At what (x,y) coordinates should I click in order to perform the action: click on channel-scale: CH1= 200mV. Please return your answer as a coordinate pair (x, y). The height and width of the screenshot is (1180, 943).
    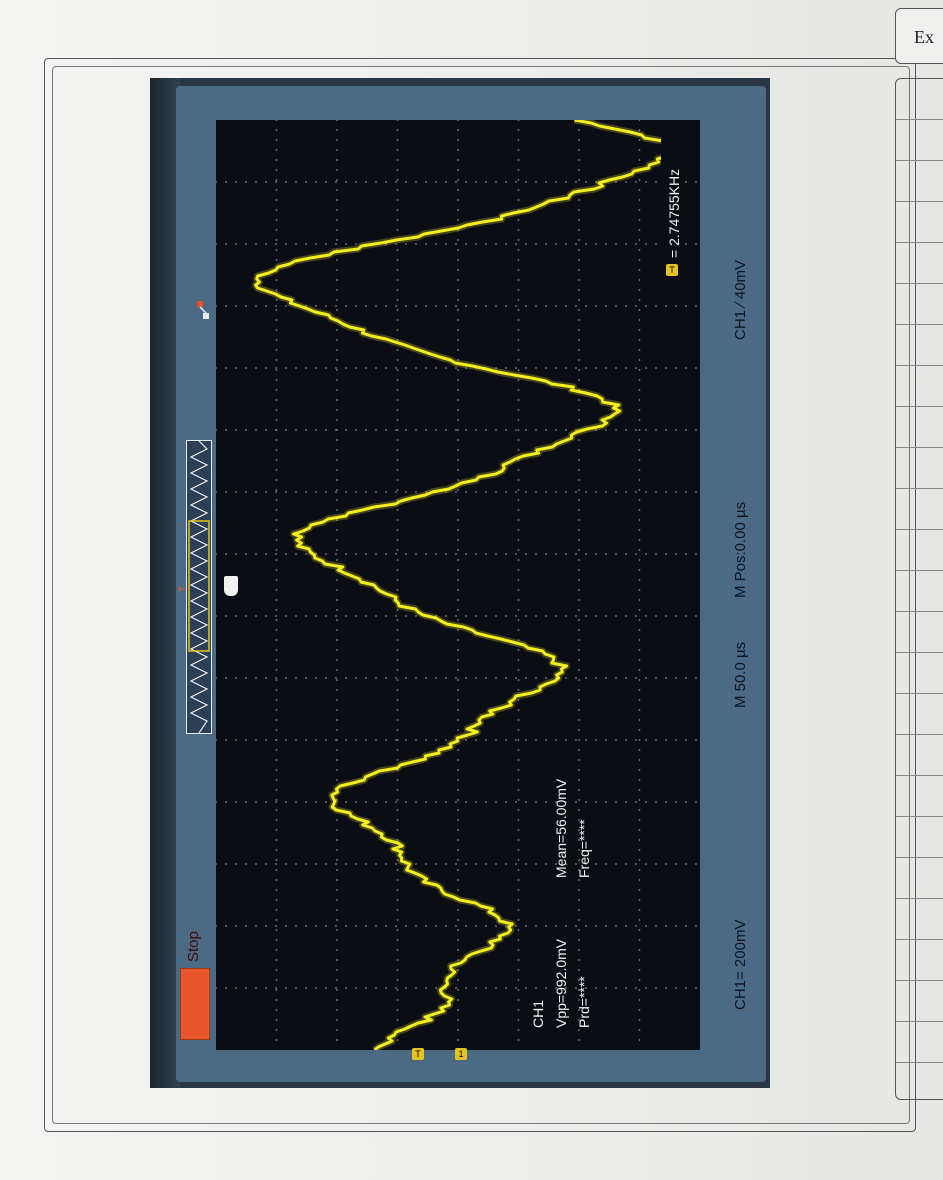
    Looking at the image, I should click on (740, 964).